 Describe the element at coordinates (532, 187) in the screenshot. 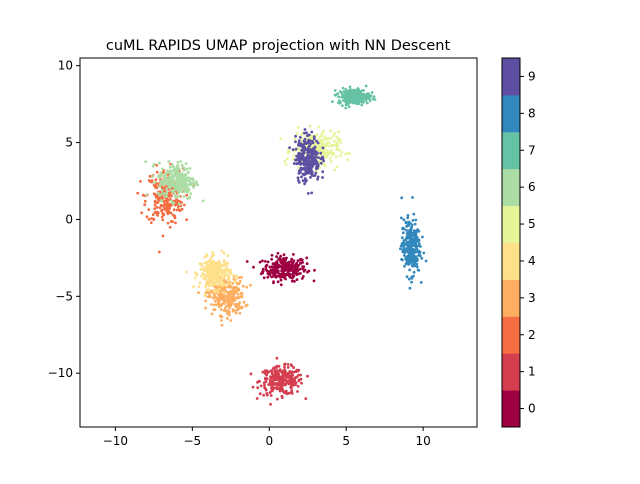

I see `colorbar-tick-label: 6` at that location.